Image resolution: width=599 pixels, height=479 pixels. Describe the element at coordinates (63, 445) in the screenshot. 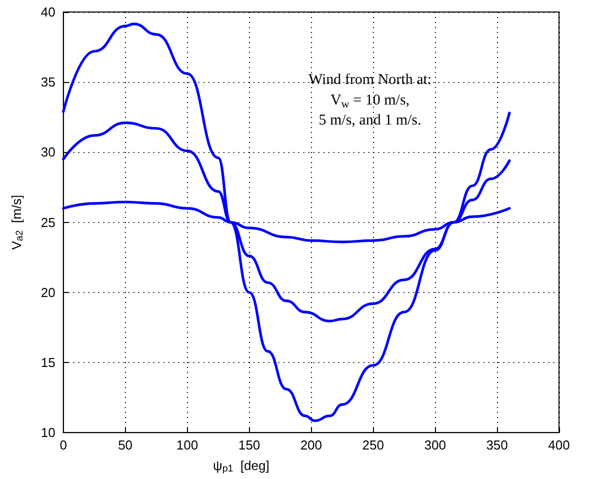

I see `x-tick-label: 0` at that location.